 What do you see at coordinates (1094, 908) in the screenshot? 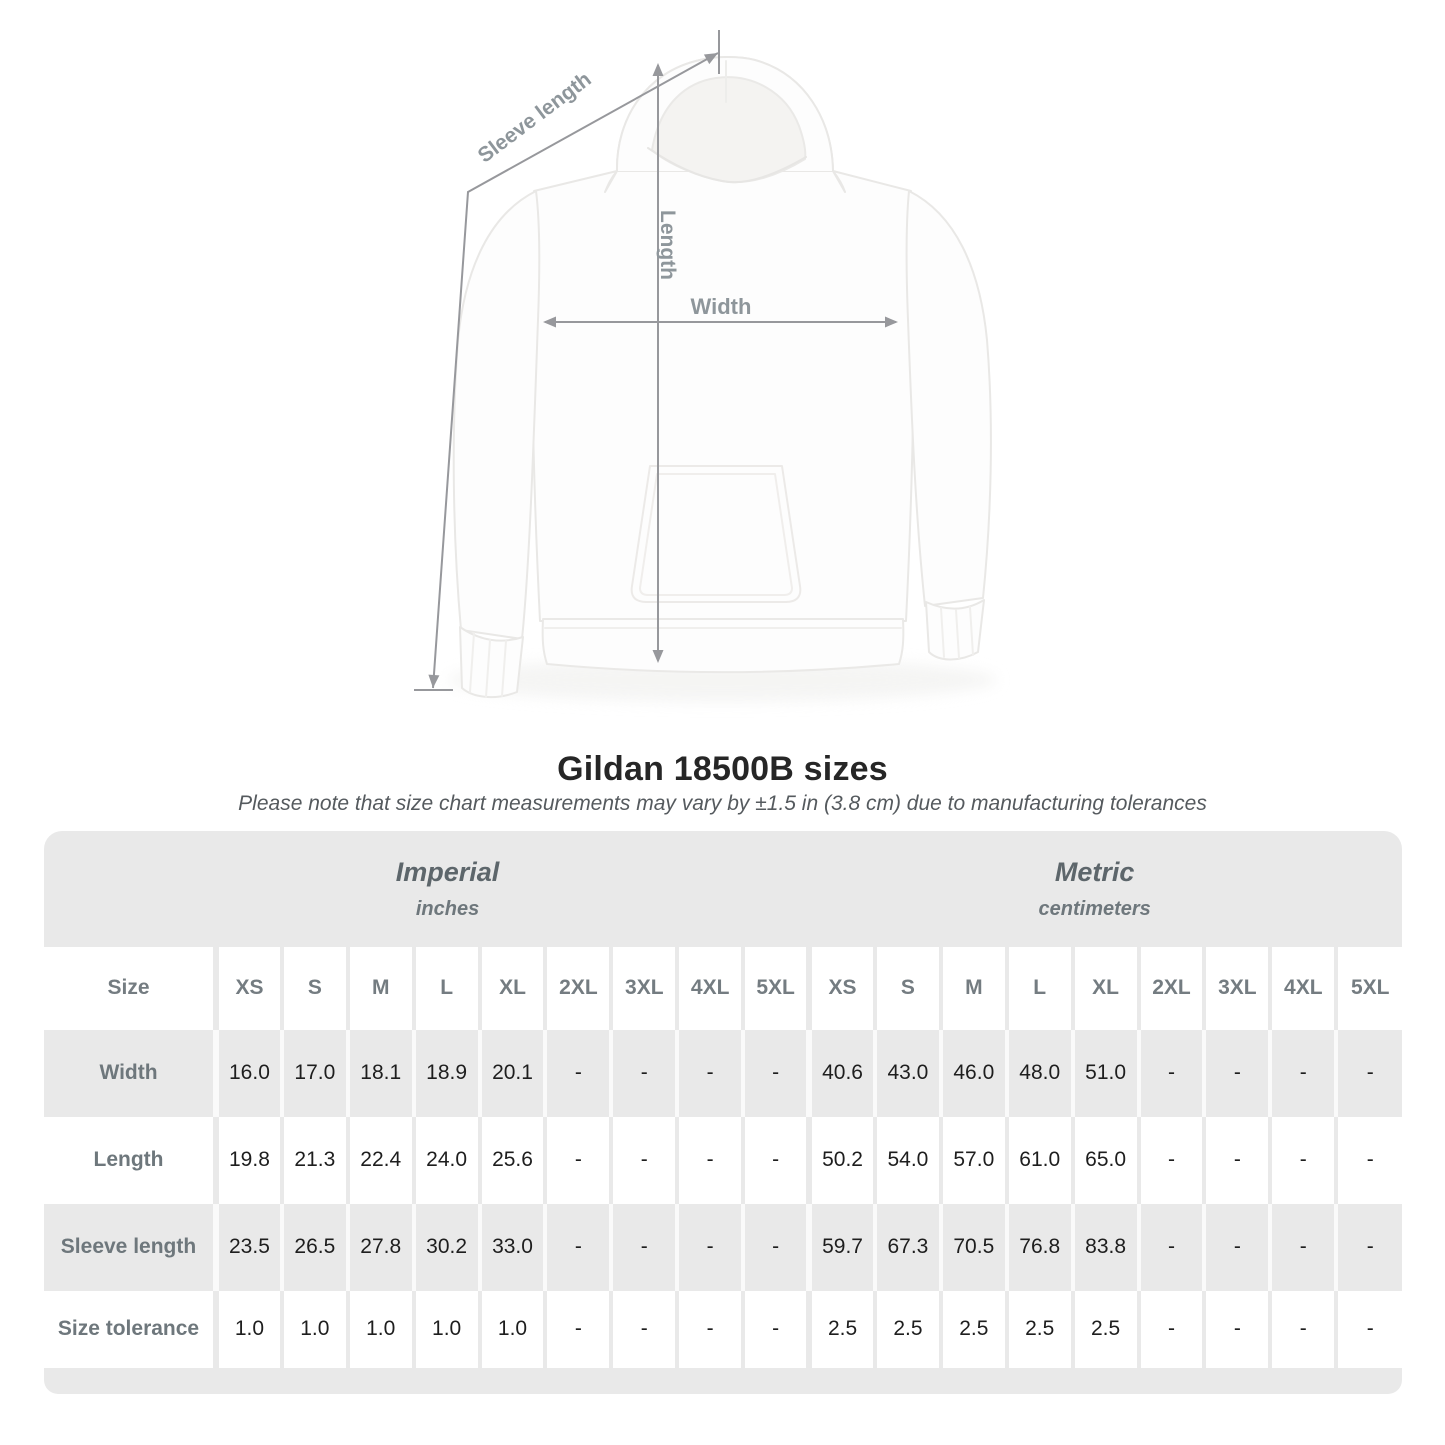
I see `metric-unit: centimeters` at bounding box center [1094, 908].